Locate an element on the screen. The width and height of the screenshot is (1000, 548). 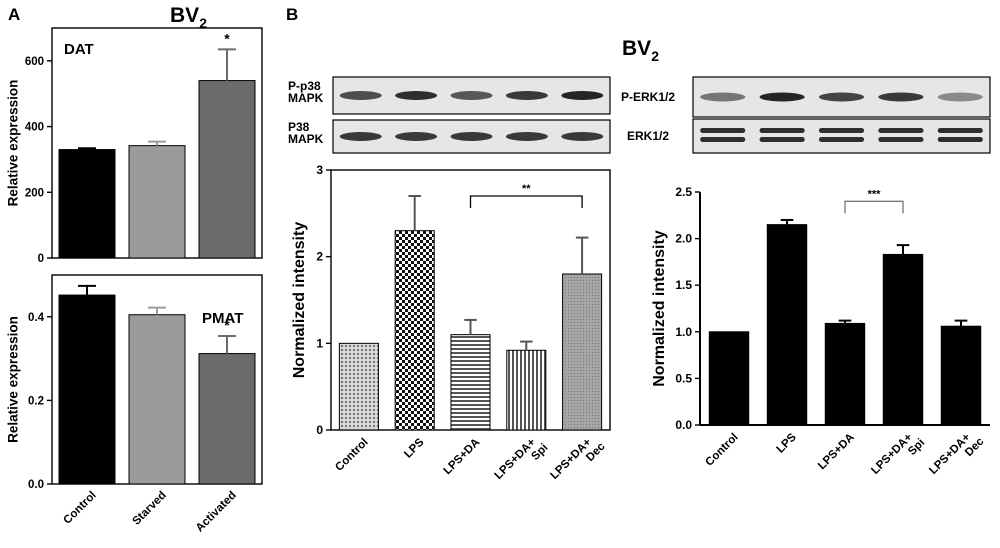
panel-label-a: A is located at coordinates (14, 14).